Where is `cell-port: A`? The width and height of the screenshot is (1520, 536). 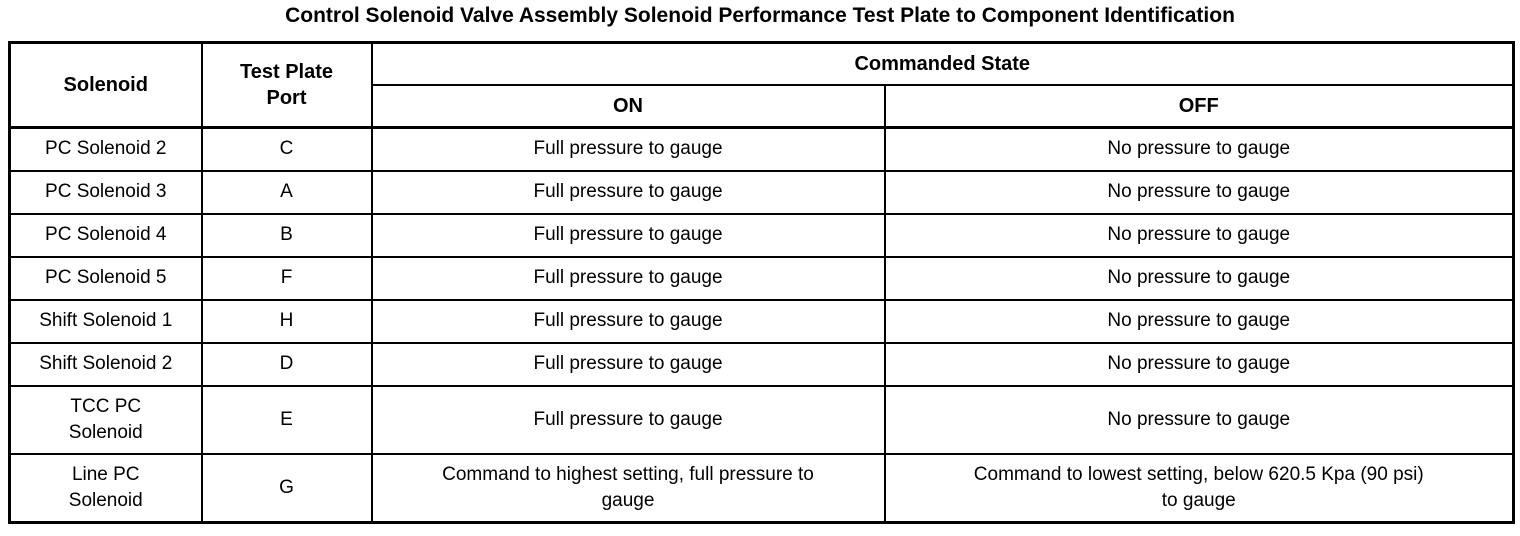
cell-port: A is located at coordinates (286, 192).